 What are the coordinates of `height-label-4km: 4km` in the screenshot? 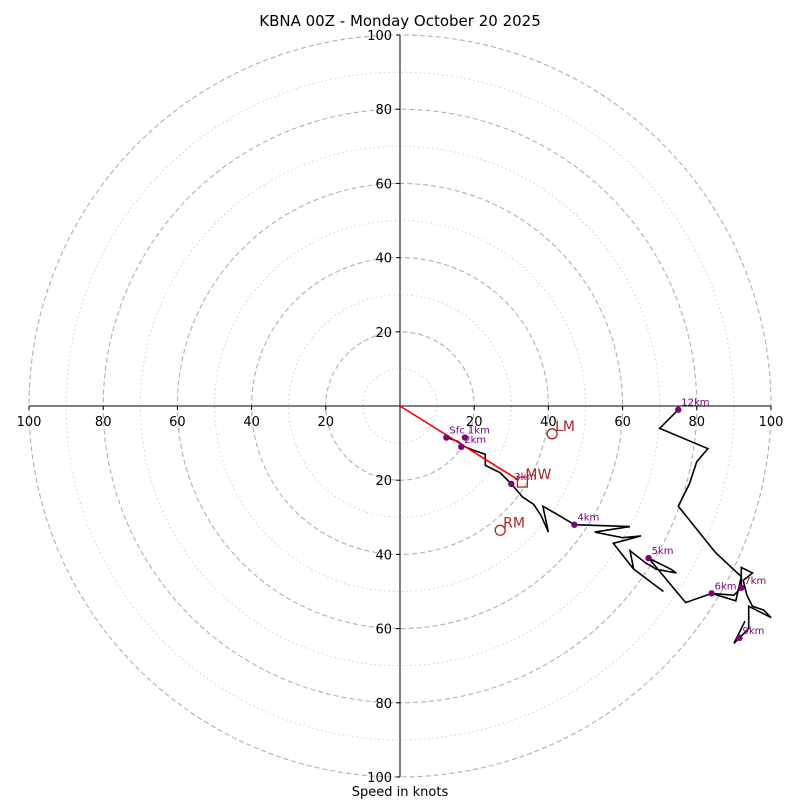 It's located at (588, 518).